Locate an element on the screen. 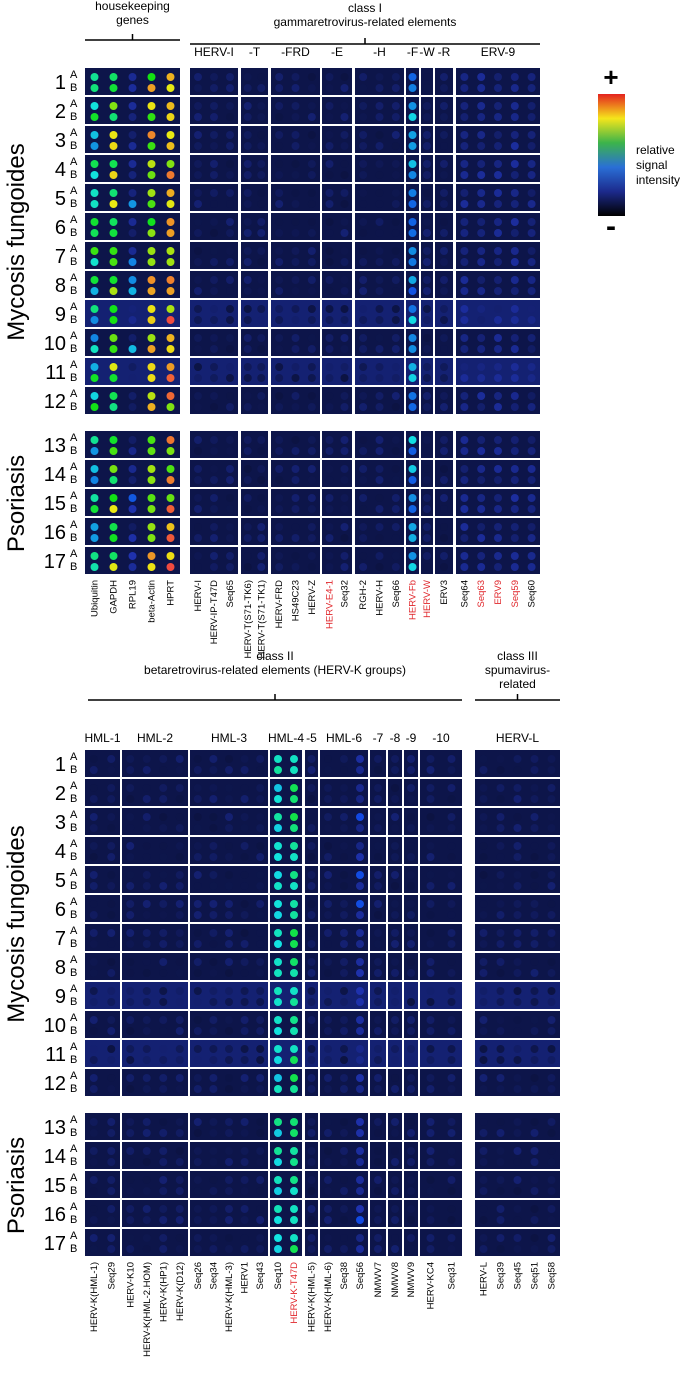 The height and width of the screenshot is (1378, 697). row-number: 15 is located at coordinates (55, 504).